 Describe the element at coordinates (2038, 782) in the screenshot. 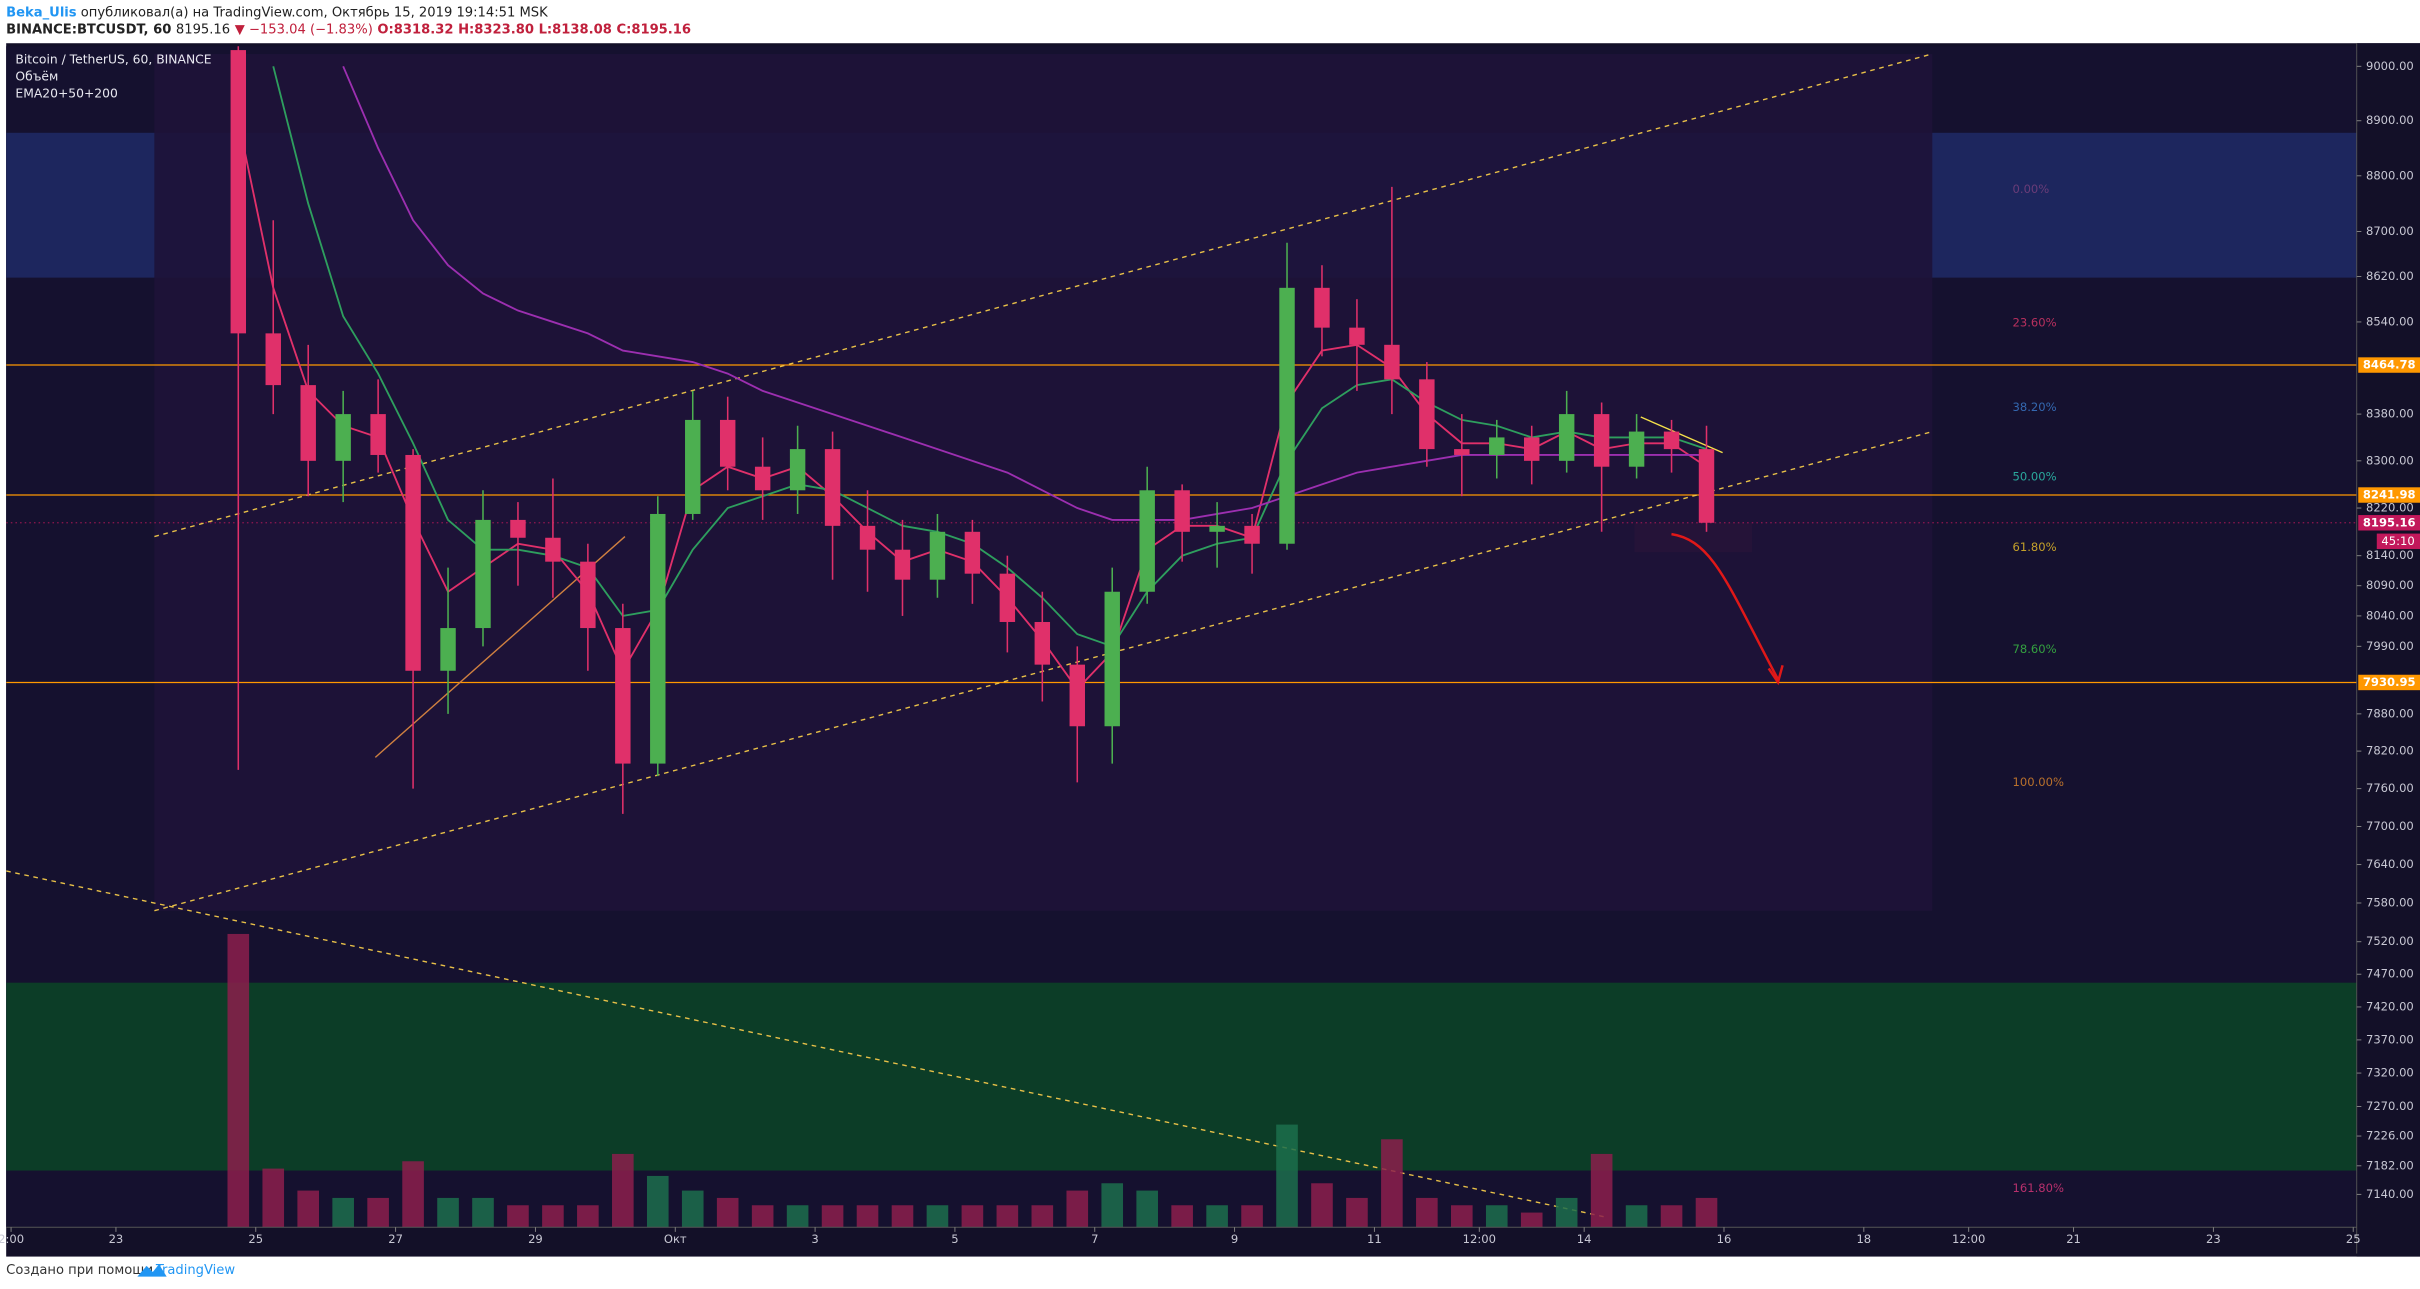

I see `fib-label: 100.00%` at that location.